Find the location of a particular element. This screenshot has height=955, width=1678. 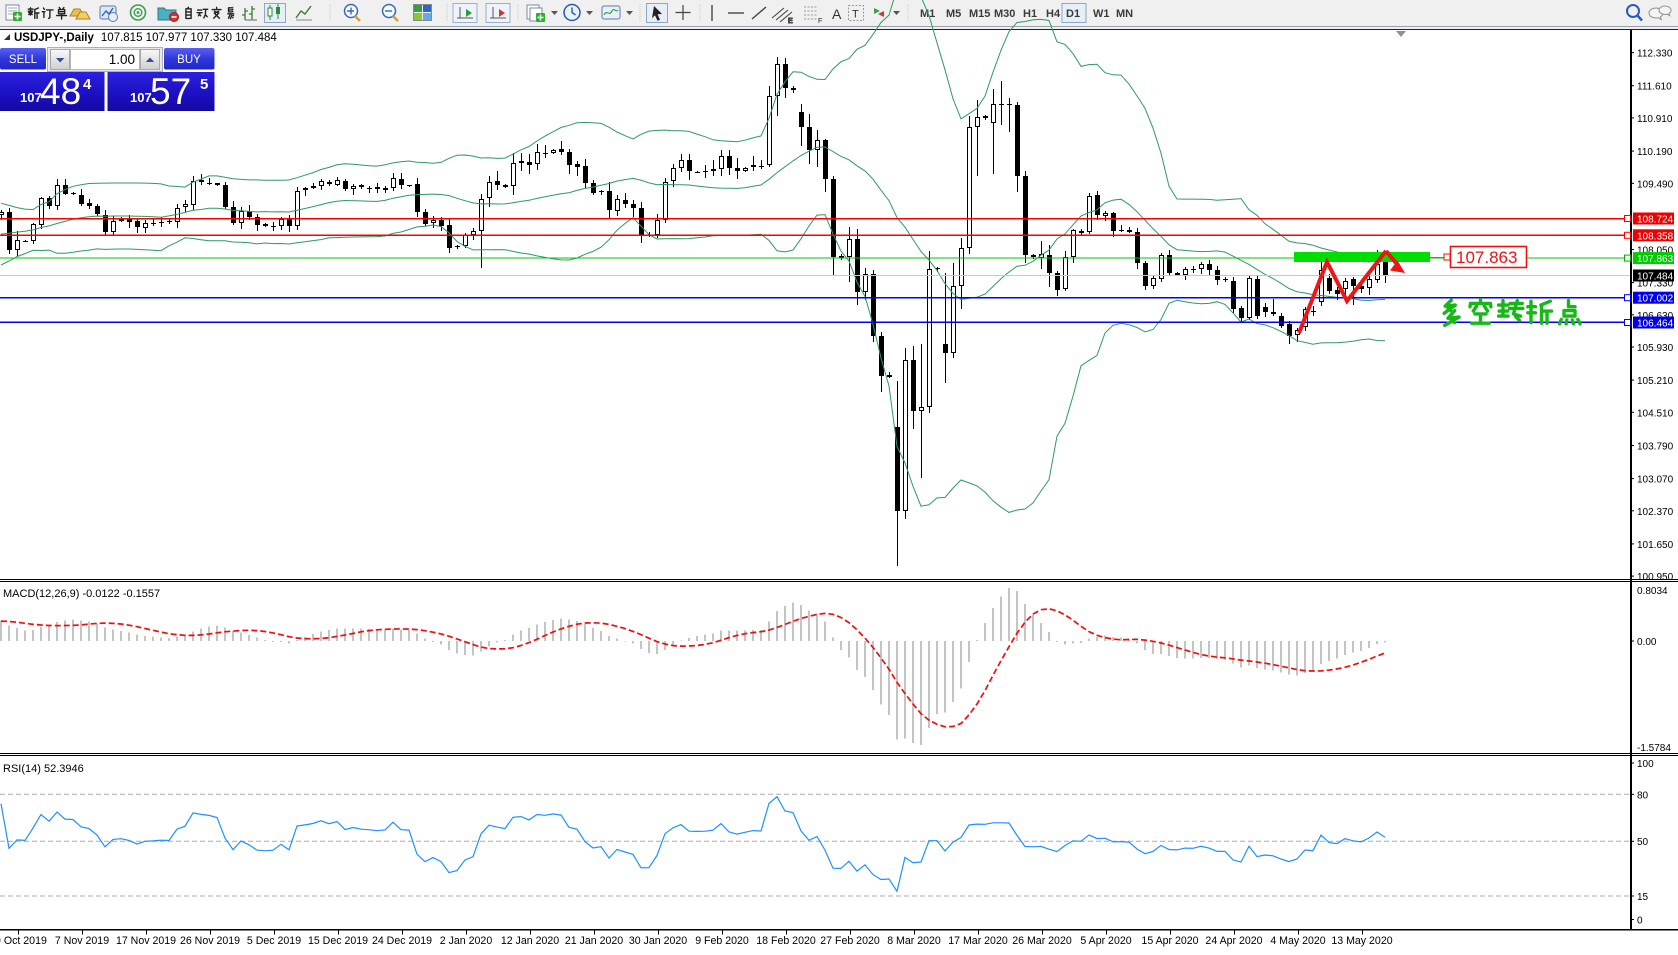

svg-text: H4 is located at coordinates (1053, 14).